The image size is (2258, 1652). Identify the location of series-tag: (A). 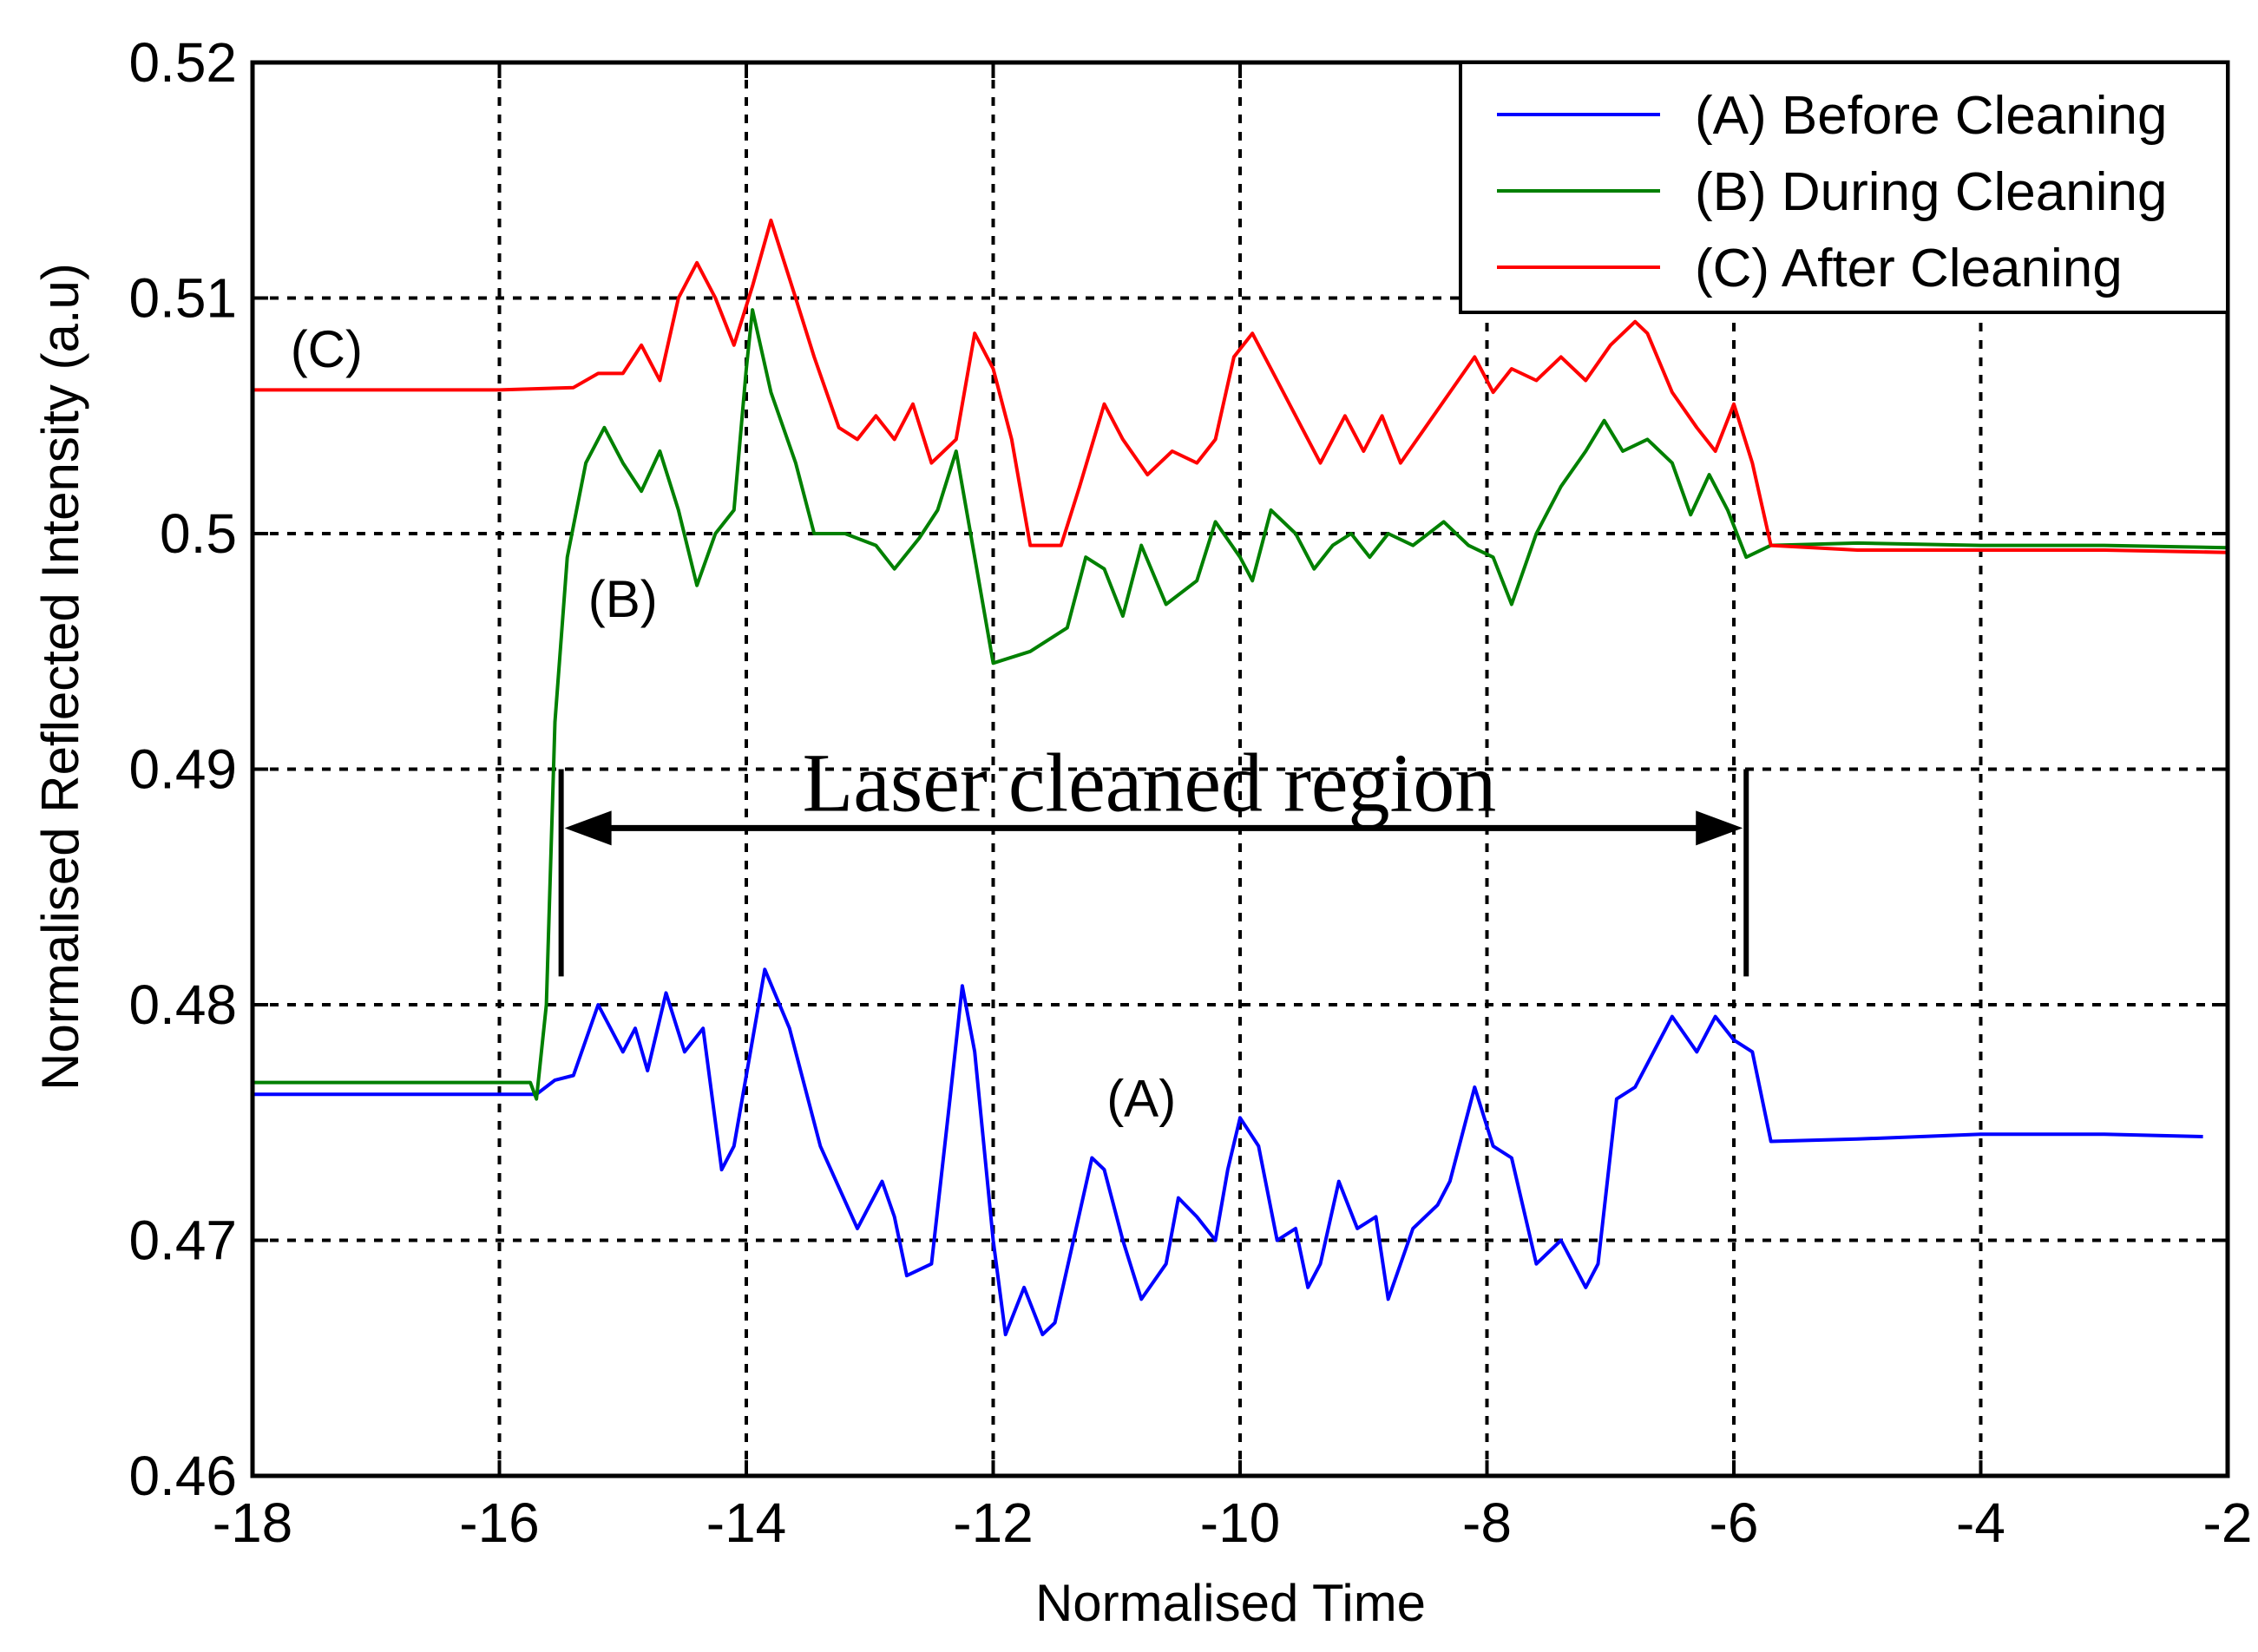
(1141, 1099).